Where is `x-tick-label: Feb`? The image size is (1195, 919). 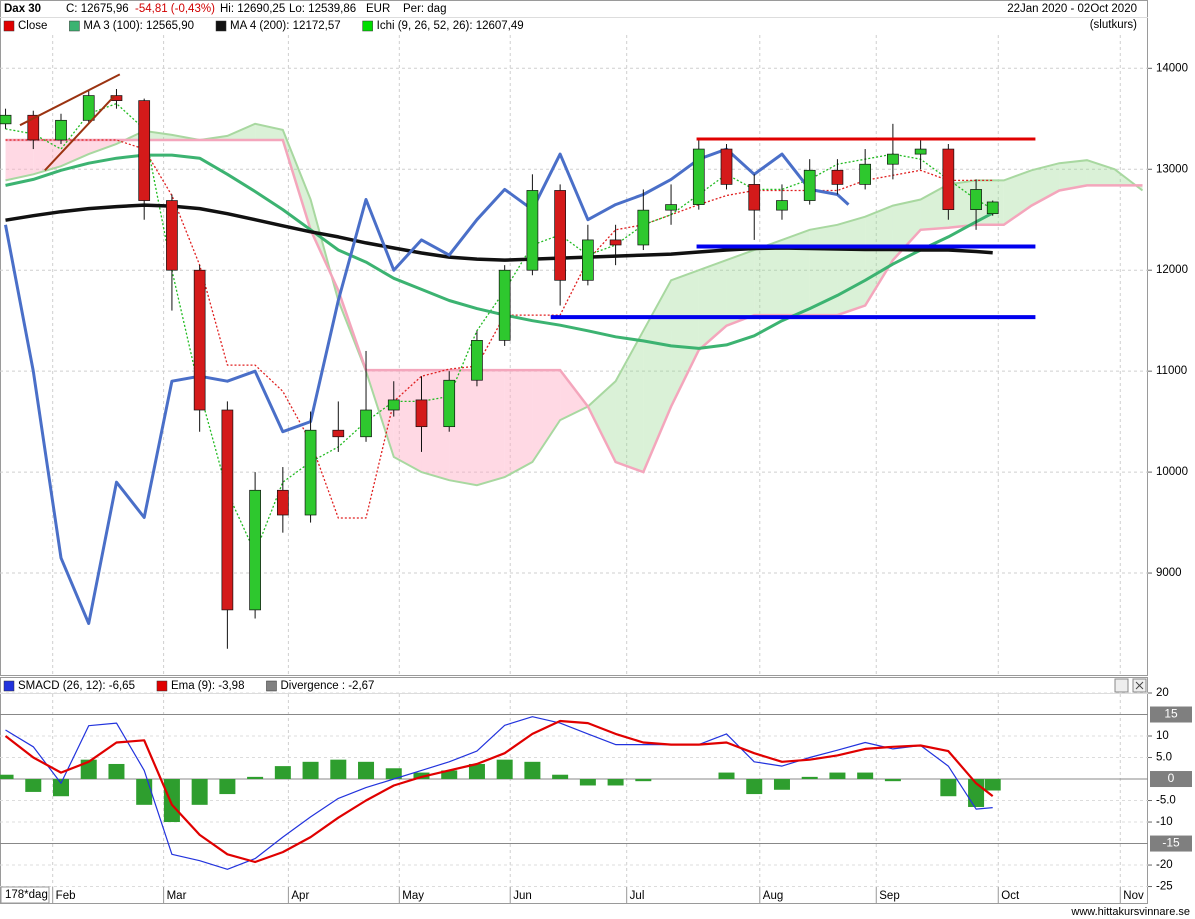 x-tick-label: Feb is located at coordinates (66, 896).